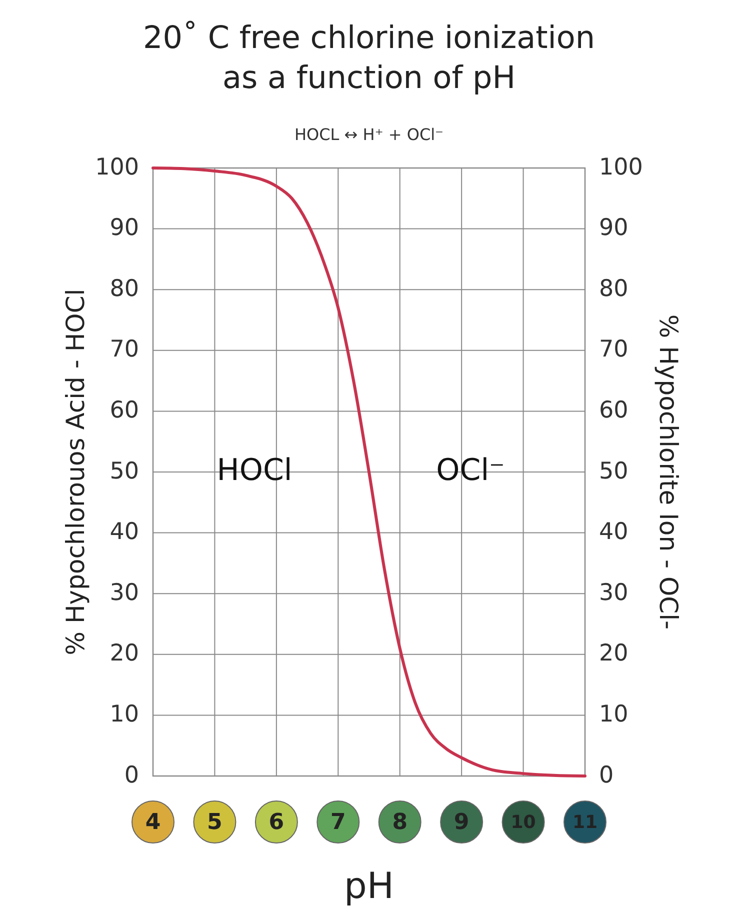 The width and height of the screenshot is (734, 921). Describe the element at coordinates (606, 775) in the screenshot. I see `y2-tick-label: 0` at that location.